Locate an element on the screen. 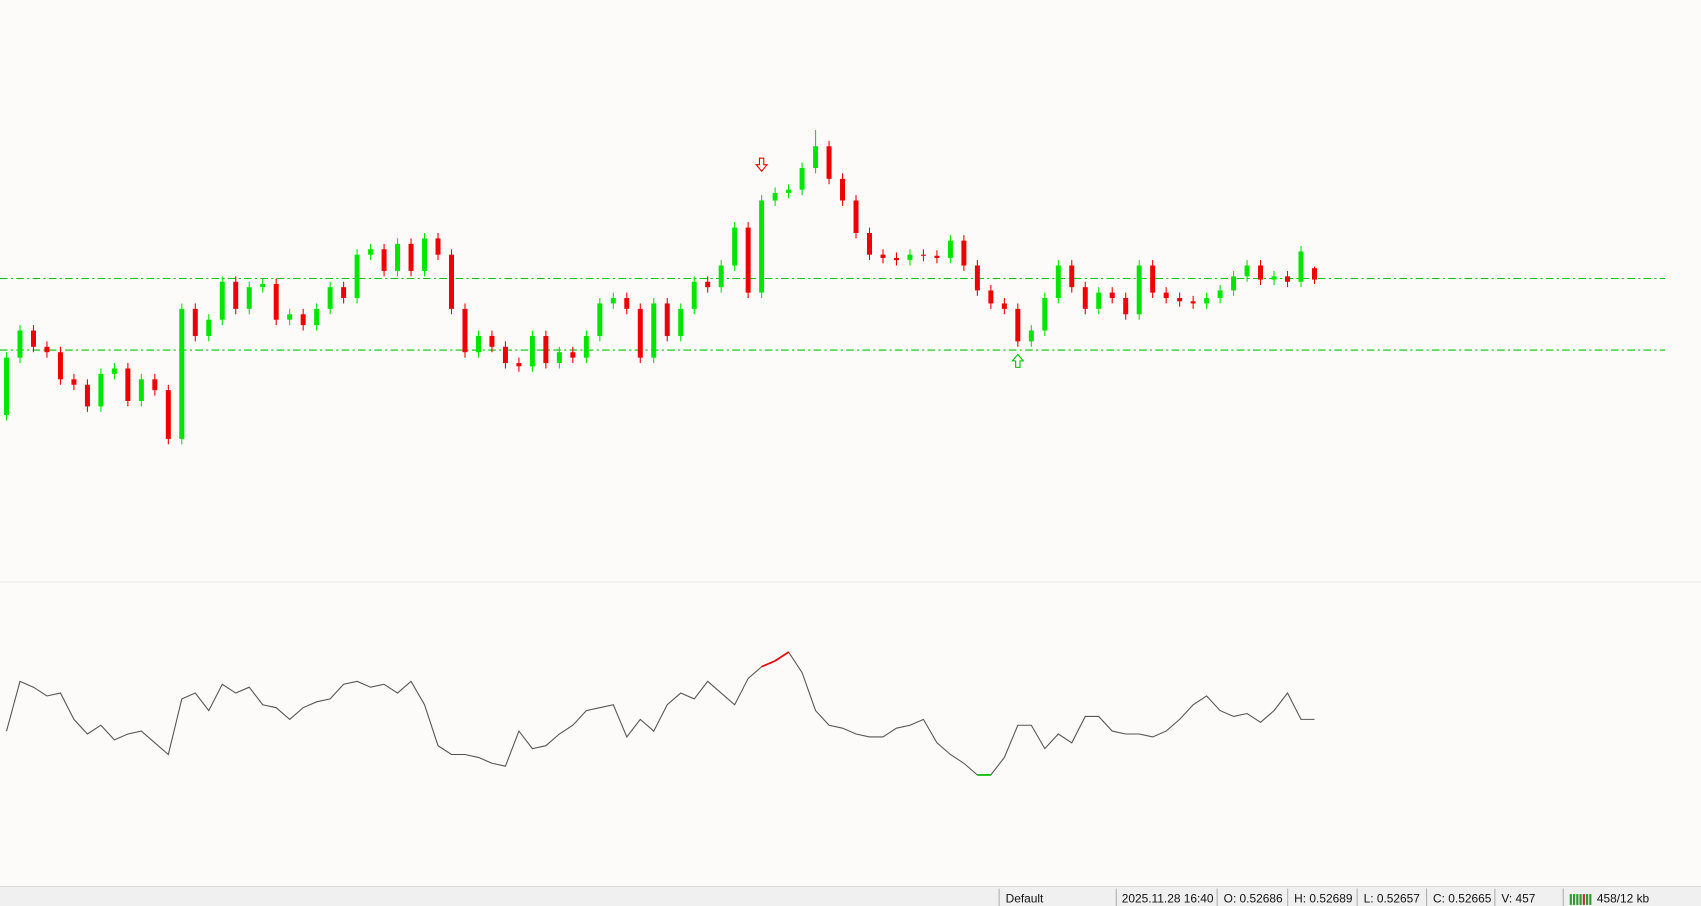  status-bar-bg is located at coordinates (850, 896).